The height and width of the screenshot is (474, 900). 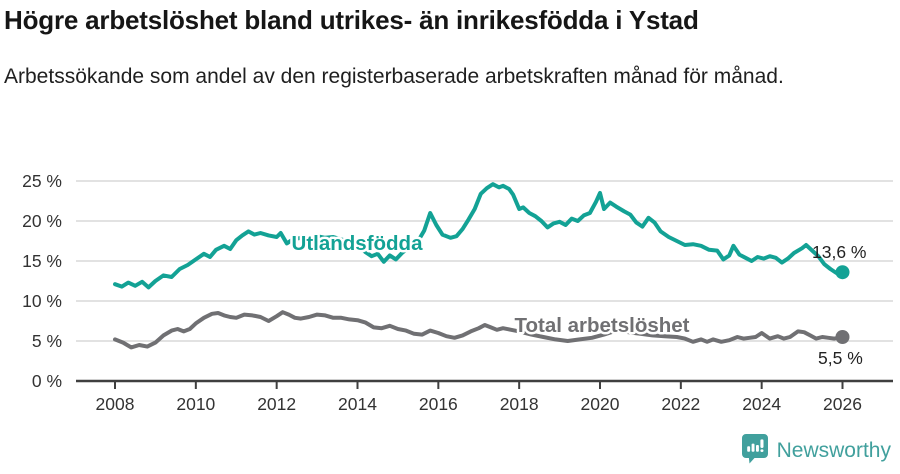 What do you see at coordinates (42, 301) in the screenshot?
I see `y-axis-tick-label: 10 %` at bounding box center [42, 301].